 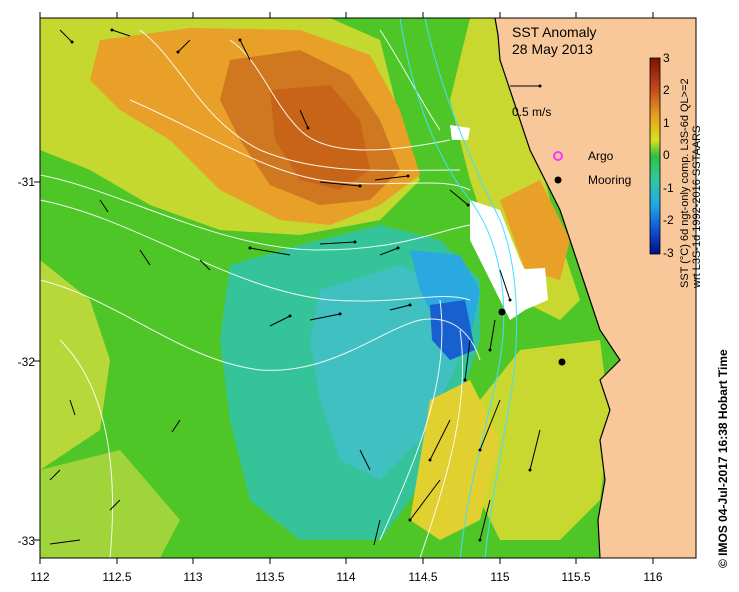 What do you see at coordinates (668, 253) in the screenshot?
I see `cb-tick-6: -3` at bounding box center [668, 253].